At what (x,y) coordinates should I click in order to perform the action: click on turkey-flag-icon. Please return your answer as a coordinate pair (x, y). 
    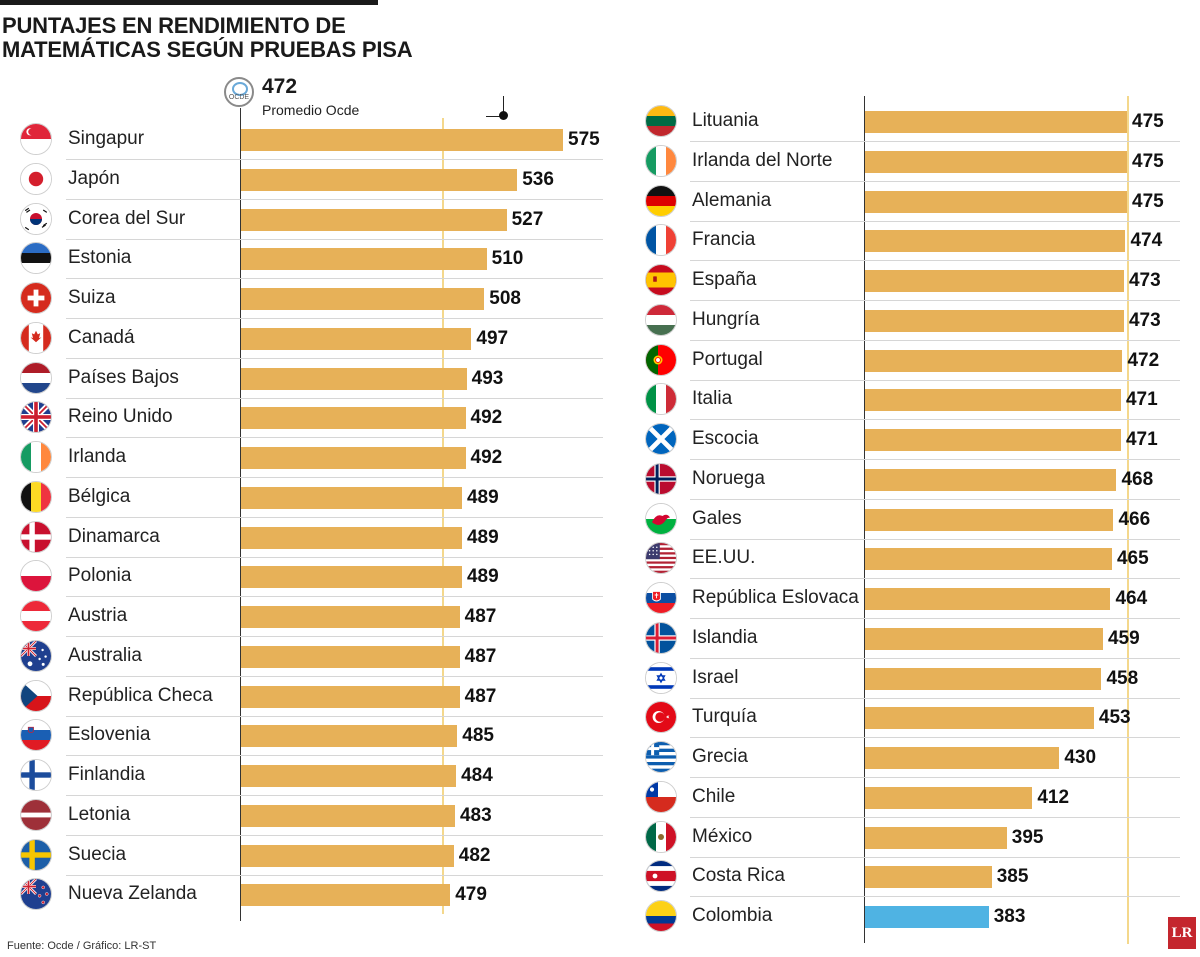
    Looking at the image, I should click on (661, 717).